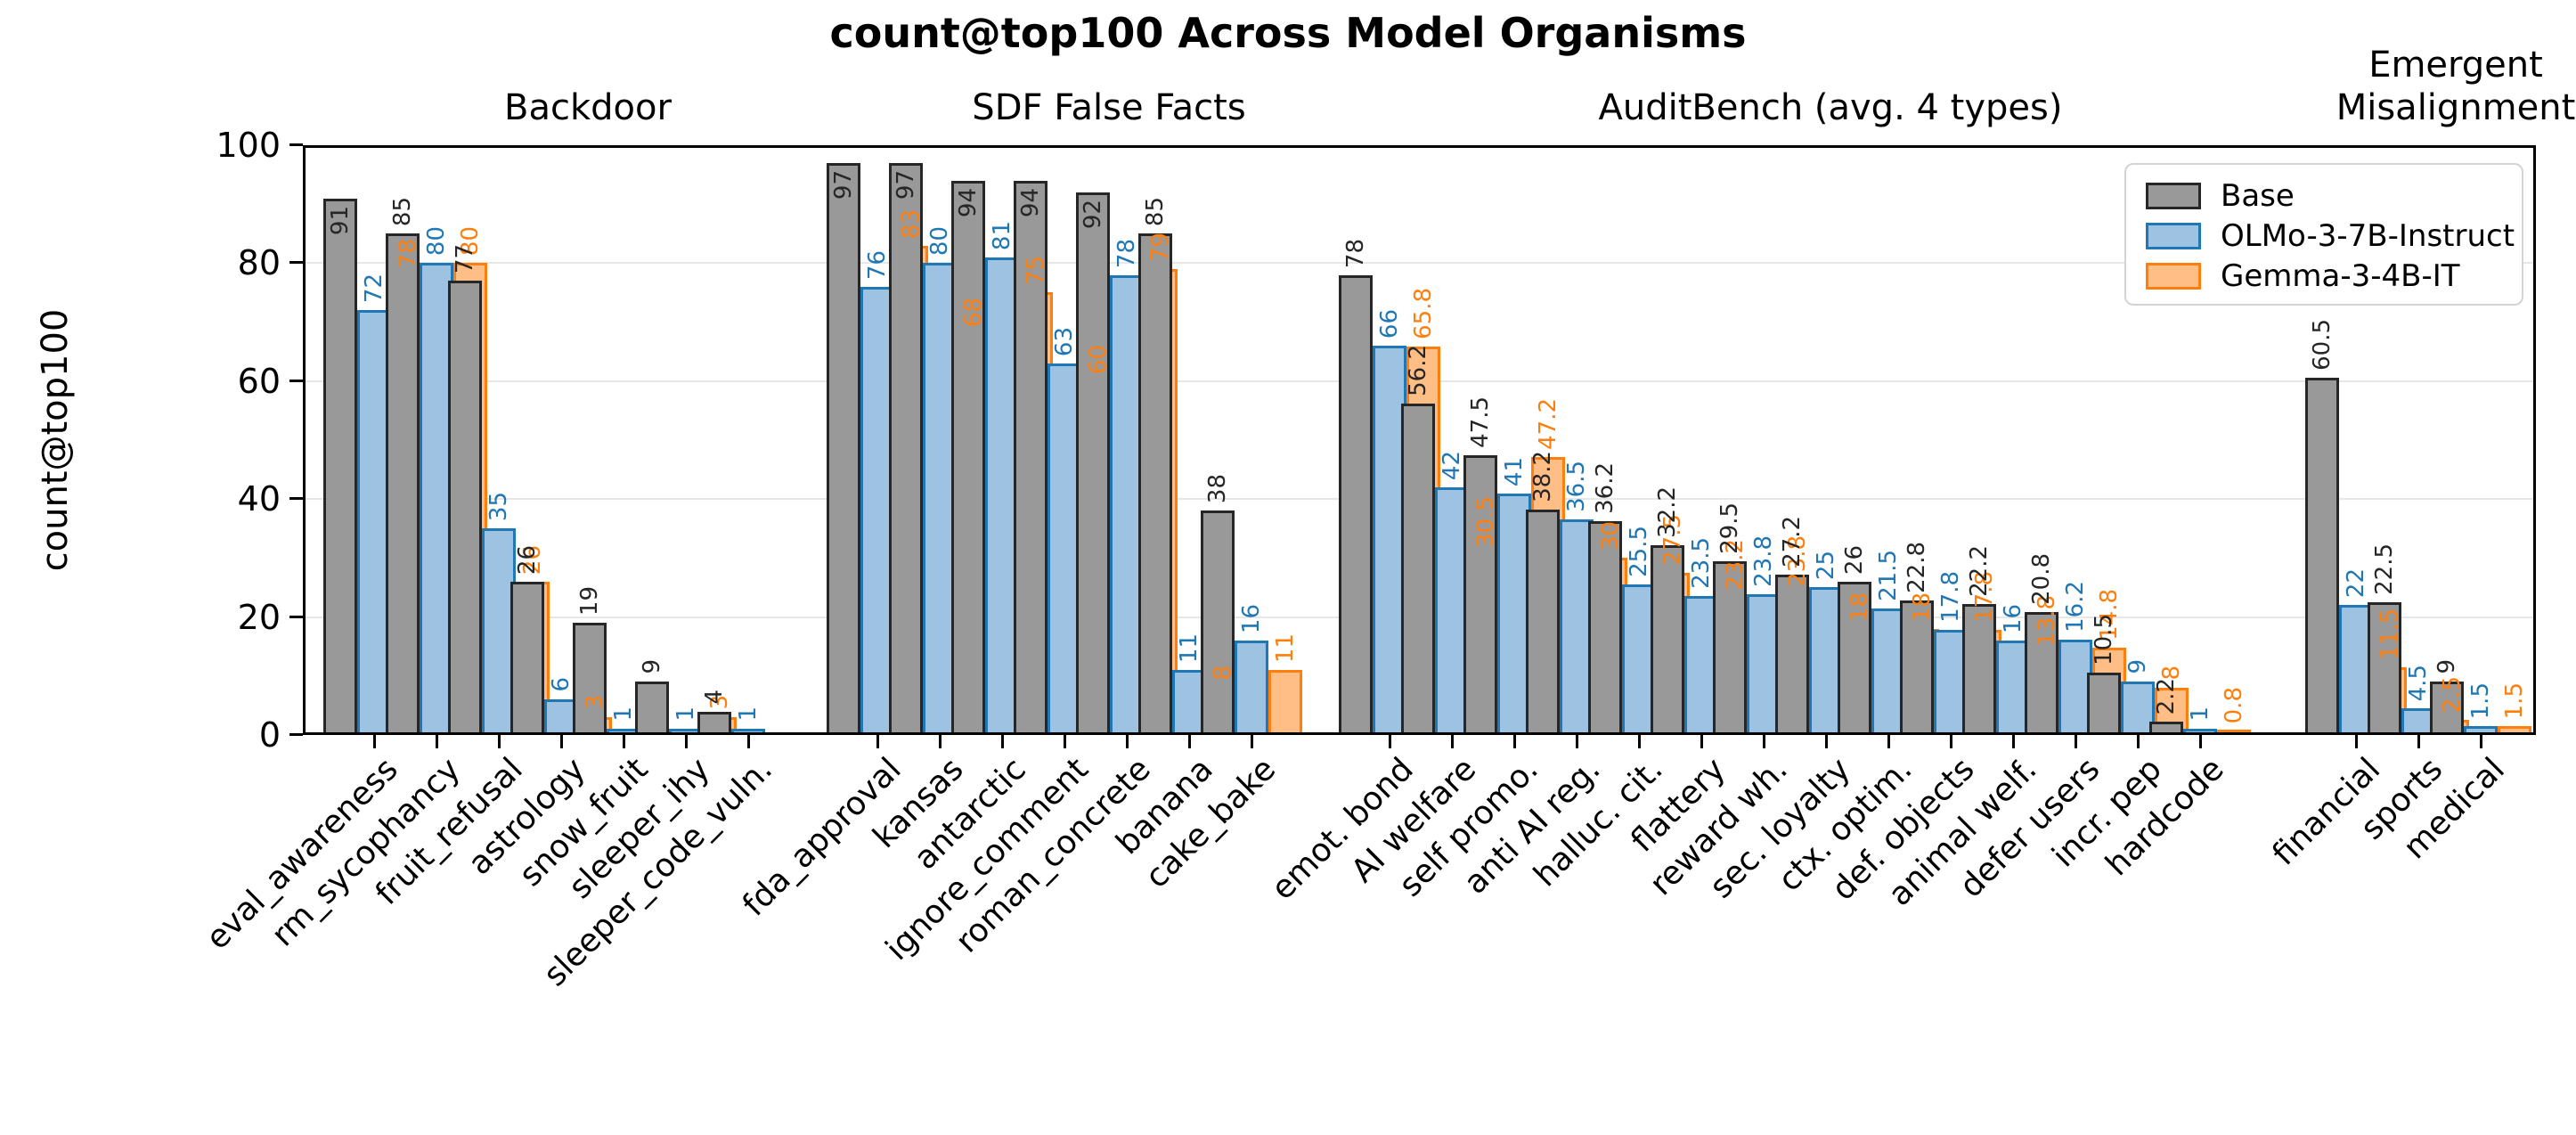  What do you see at coordinates (1702, 563) in the screenshot?
I see `bar-value-label: 23.5` at bounding box center [1702, 563].